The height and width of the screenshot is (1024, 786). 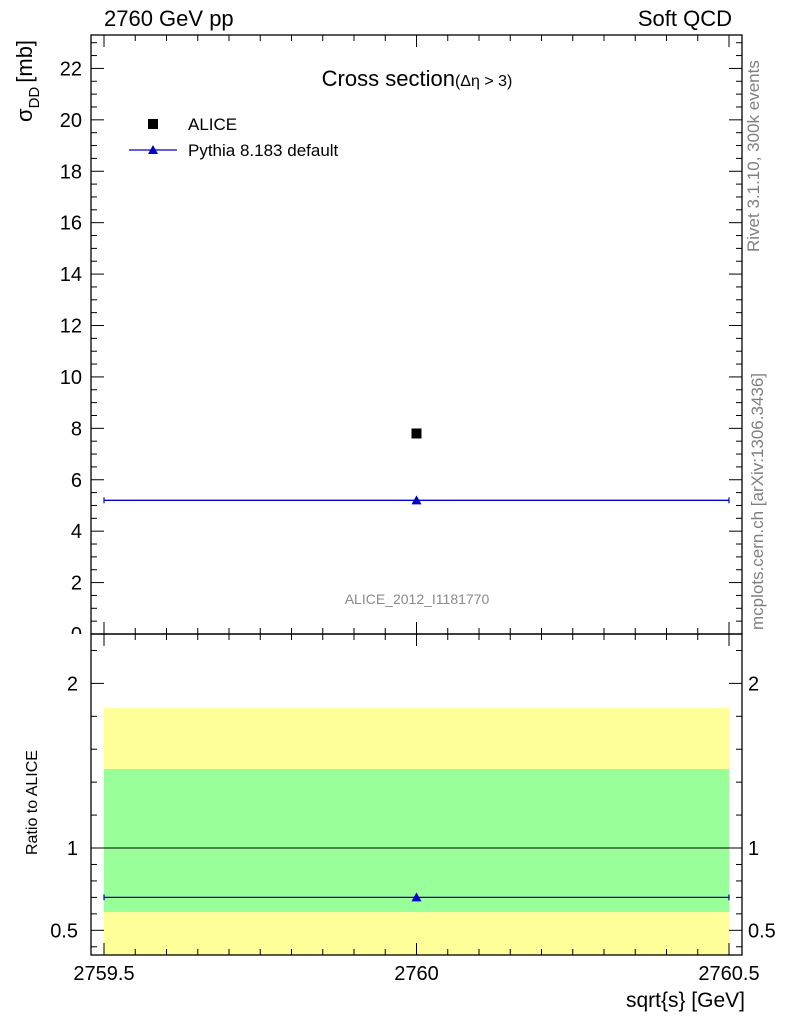 I want to click on ratio-y-tick-label: 2, so click(x=72, y=684).